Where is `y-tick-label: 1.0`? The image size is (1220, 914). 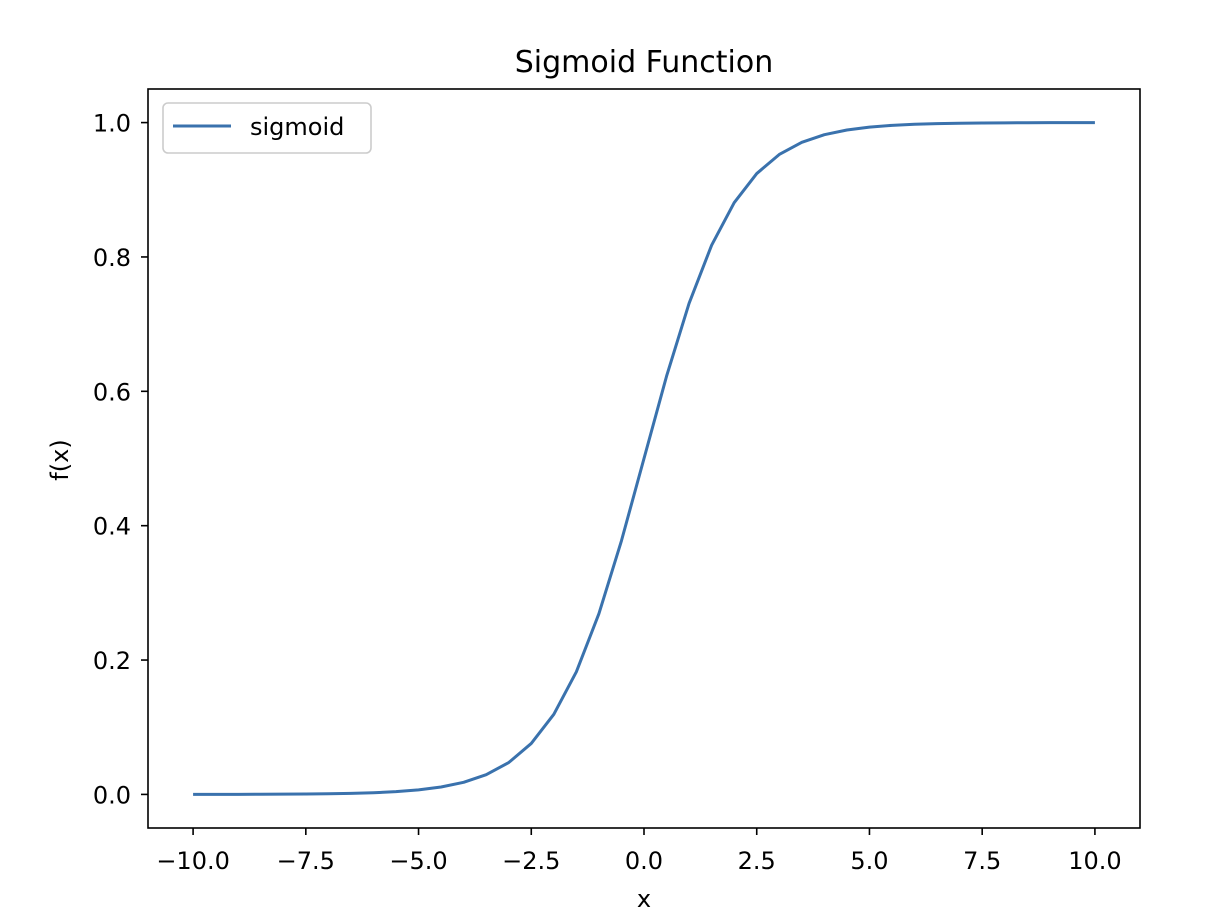 y-tick-label: 1.0 is located at coordinates (112, 124).